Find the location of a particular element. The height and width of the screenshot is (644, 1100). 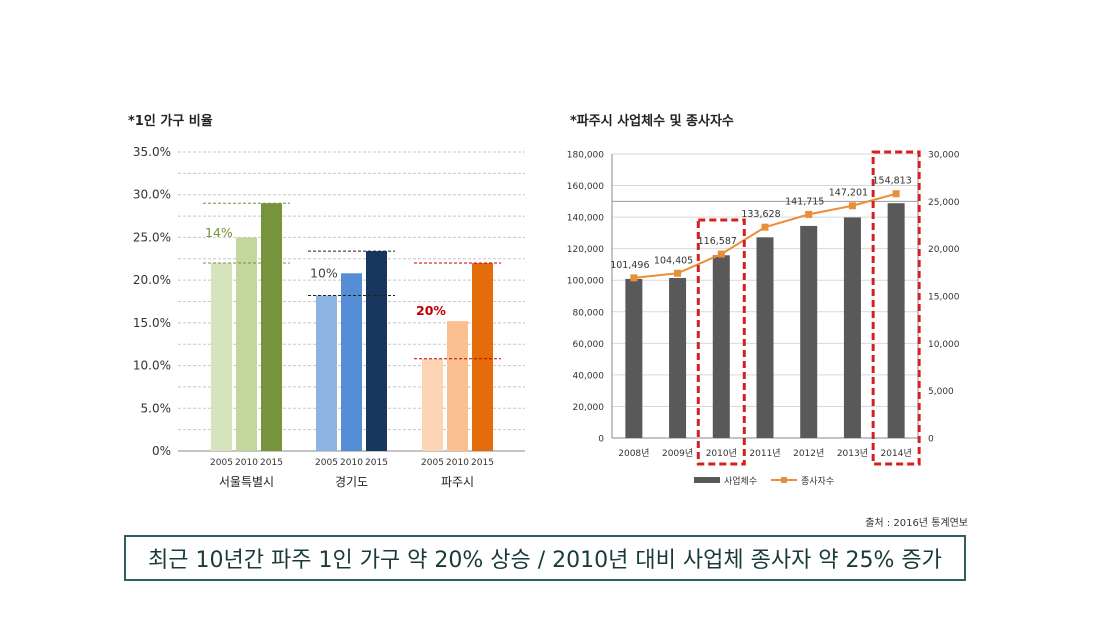

left-chart-title: *1인 가구 비율 is located at coordinates (170, 121).